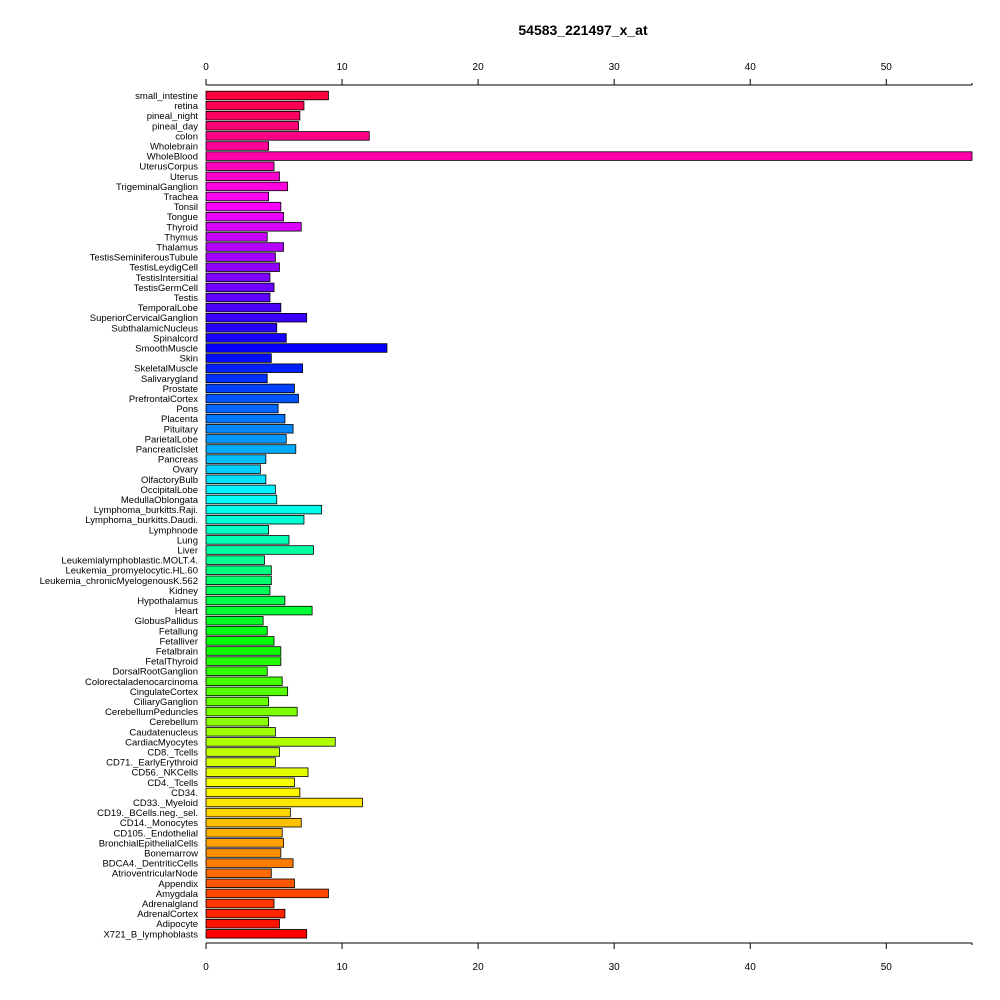  I want to click on bar-Hypothalamus, so click(245, 600).